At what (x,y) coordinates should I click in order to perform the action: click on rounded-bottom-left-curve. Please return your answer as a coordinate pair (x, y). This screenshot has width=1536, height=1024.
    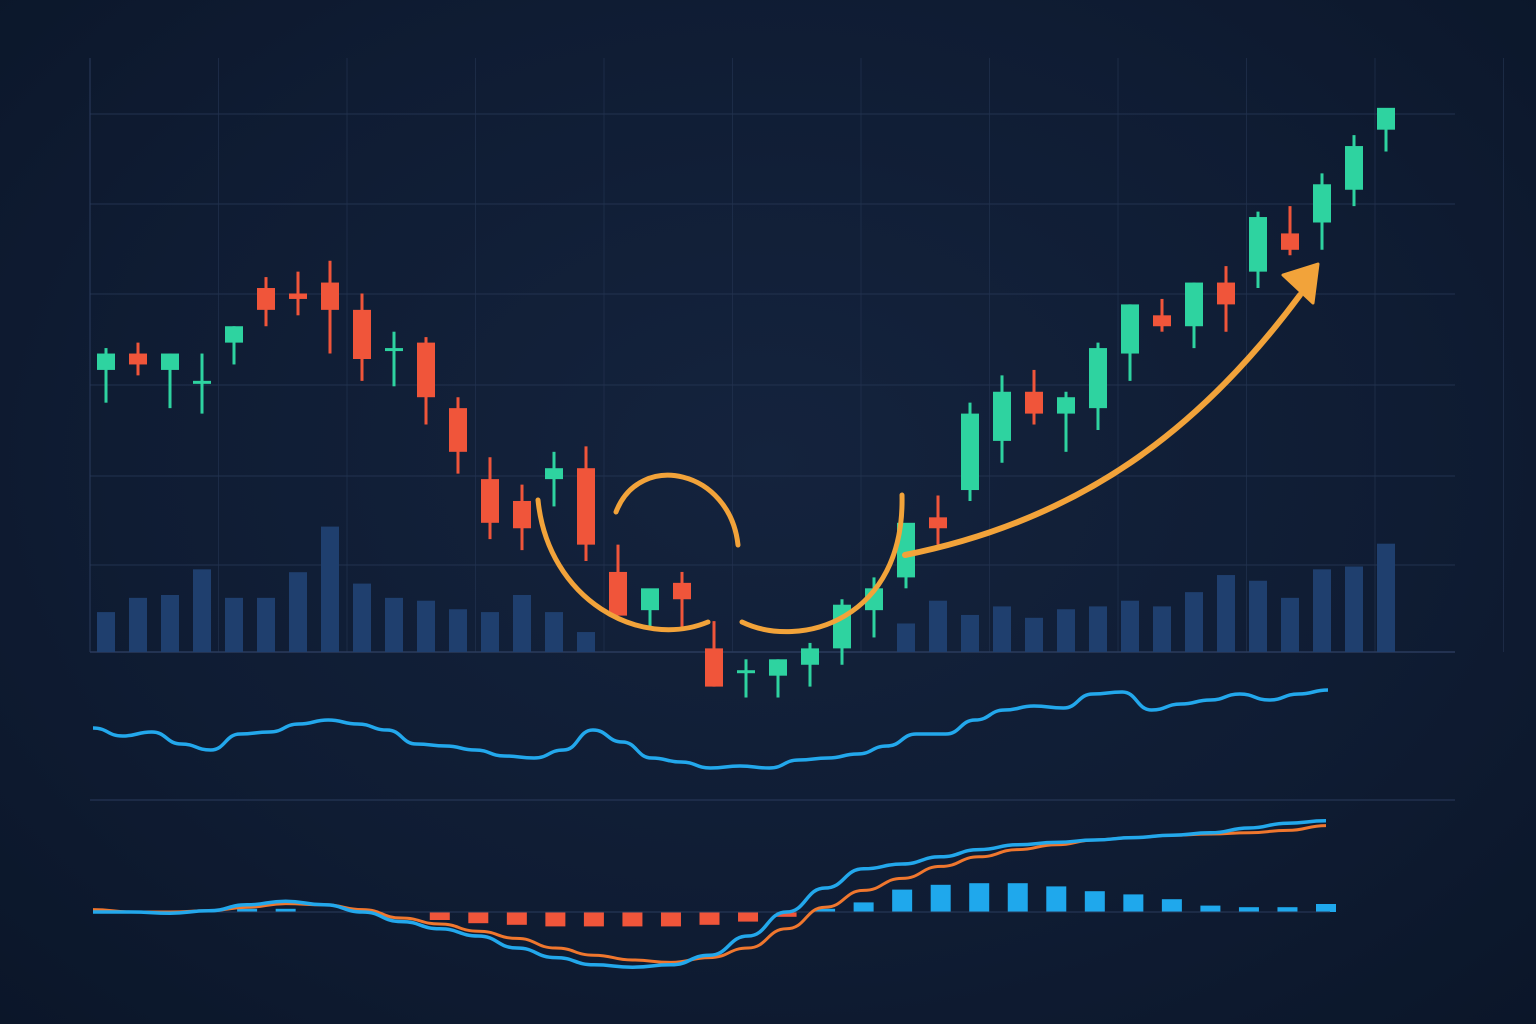
    Looking at the image, I should click on (623, 565).